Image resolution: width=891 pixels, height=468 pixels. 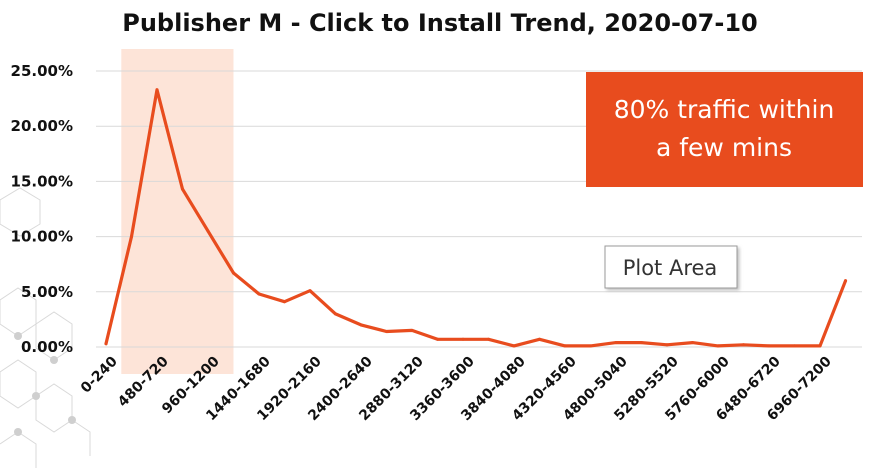 I want to click on plot-area-tooltip: Plot Area, so click(x=671, y=267).